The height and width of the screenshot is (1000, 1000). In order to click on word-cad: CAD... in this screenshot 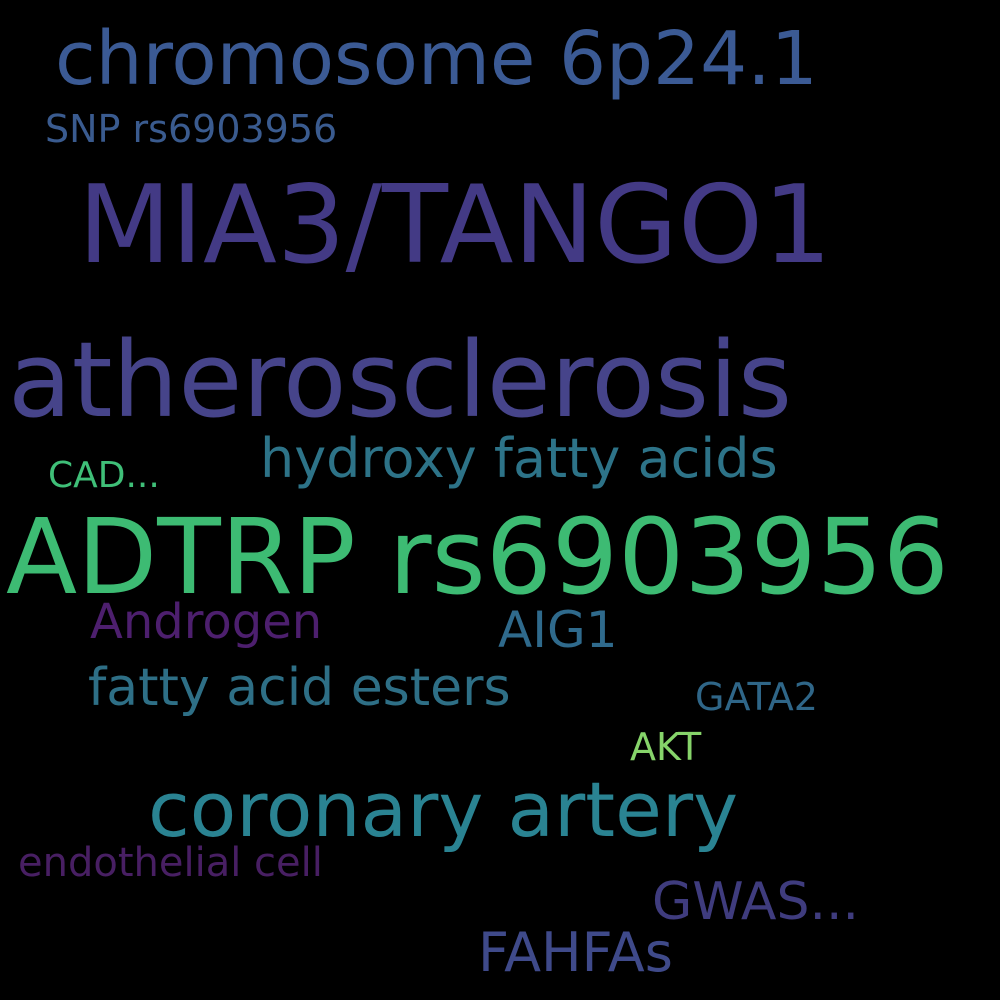, I will do `click(104, 475)`.